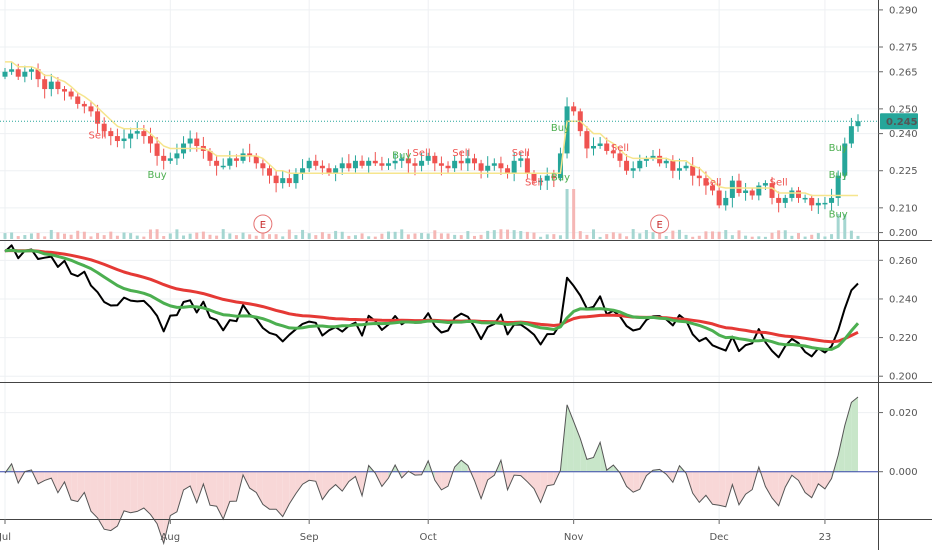 The width and height of the screenshot is (932, 550). I want to click on last-price-box, so click(899, 121).